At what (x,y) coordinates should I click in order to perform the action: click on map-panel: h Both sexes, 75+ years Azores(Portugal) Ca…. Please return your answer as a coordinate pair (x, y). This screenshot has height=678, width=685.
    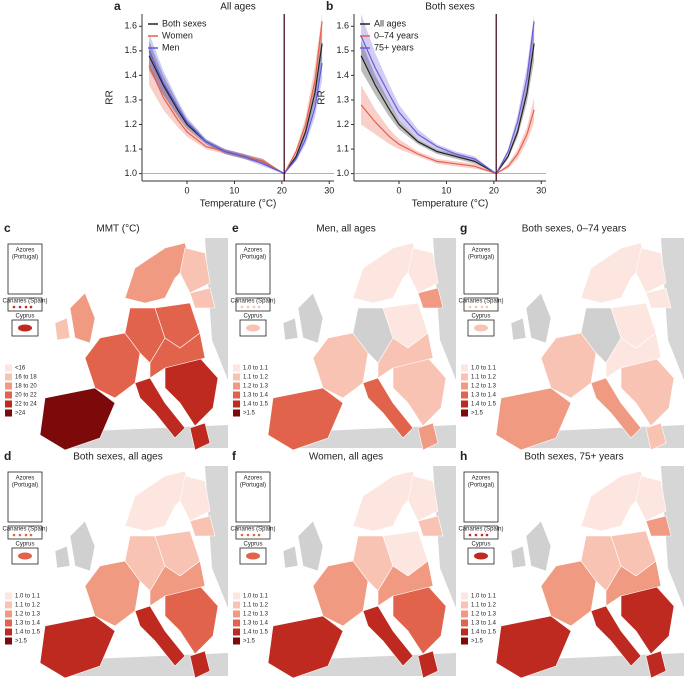
    Looking at the image, I should click on (571, 563).